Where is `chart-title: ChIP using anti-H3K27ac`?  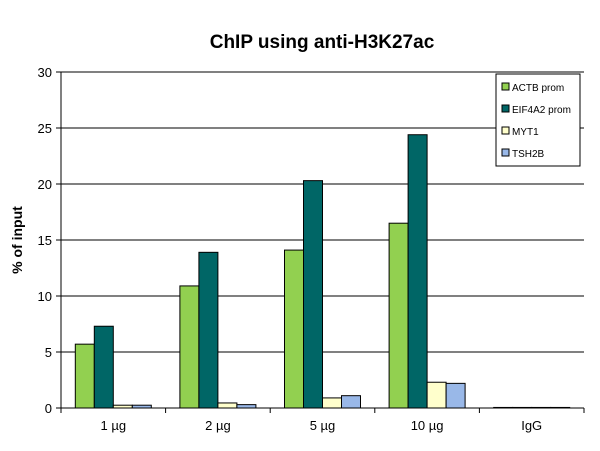 chart-title: ChIP using anti-H3K27ac is located at coordinates (322, 42).